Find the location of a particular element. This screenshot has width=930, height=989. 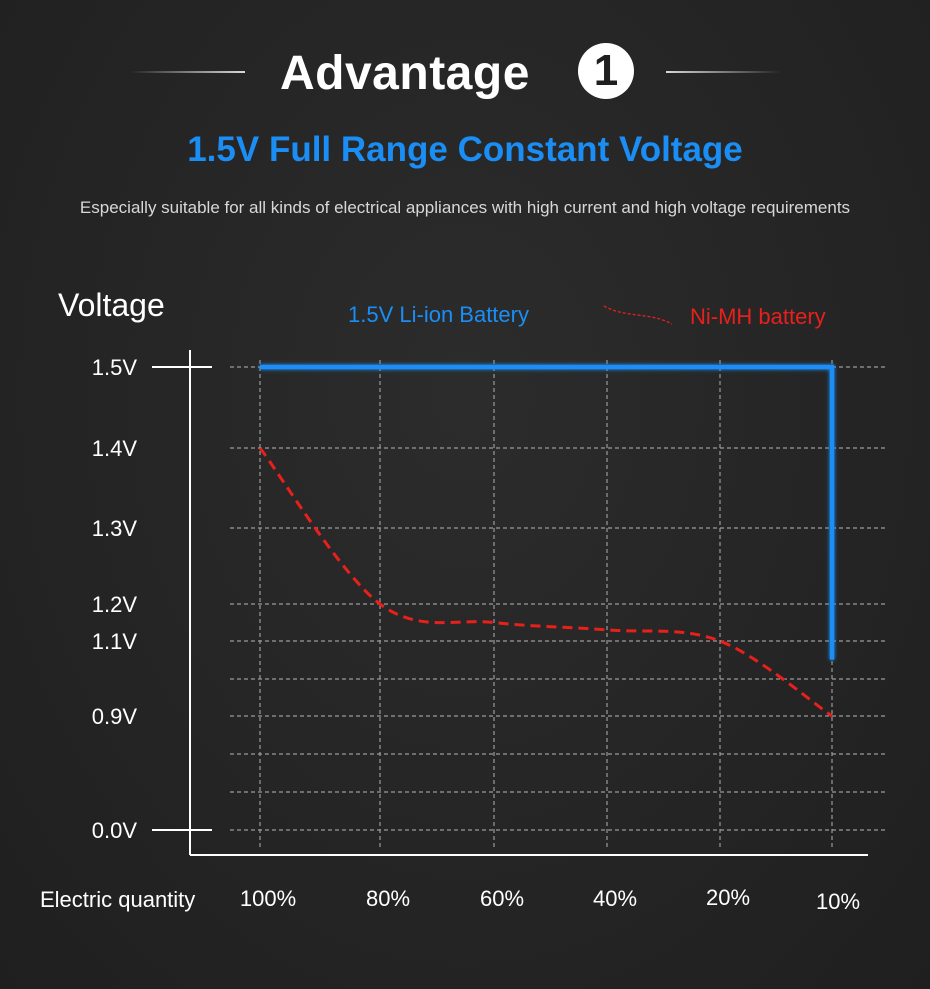

number-badge: 1 is located at coordinates (606, 71).